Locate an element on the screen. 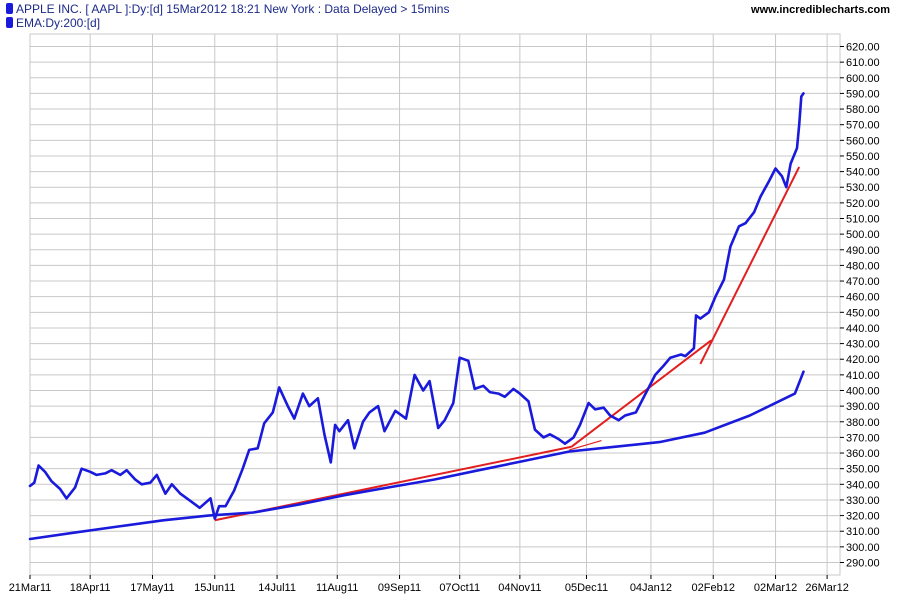 The width and height of the screenshot is (900, 600). ema-series-label: EMA:Dy:200:[d] is located at coordinates (58, 23).